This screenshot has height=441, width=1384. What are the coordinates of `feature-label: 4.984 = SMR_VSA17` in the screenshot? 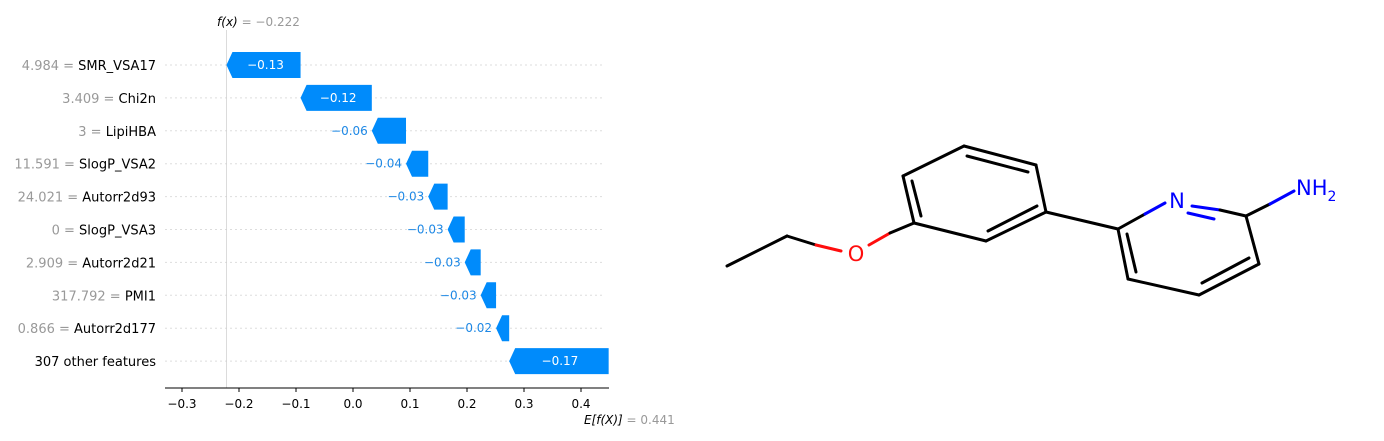 It's located at (89, 66).